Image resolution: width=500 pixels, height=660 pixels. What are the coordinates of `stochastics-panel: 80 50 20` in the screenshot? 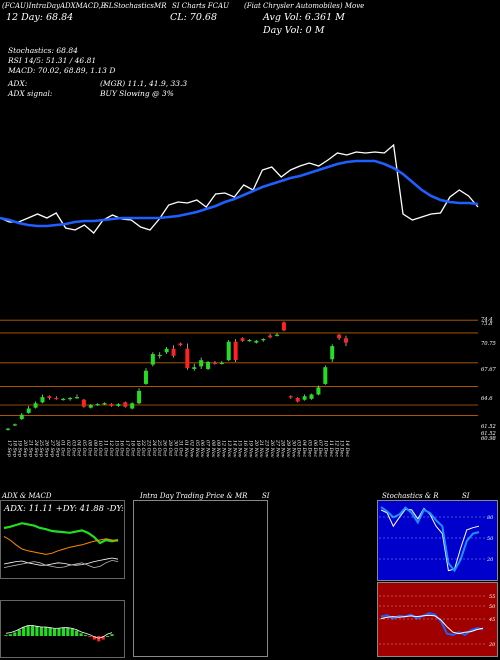 It's located at (437, 540).